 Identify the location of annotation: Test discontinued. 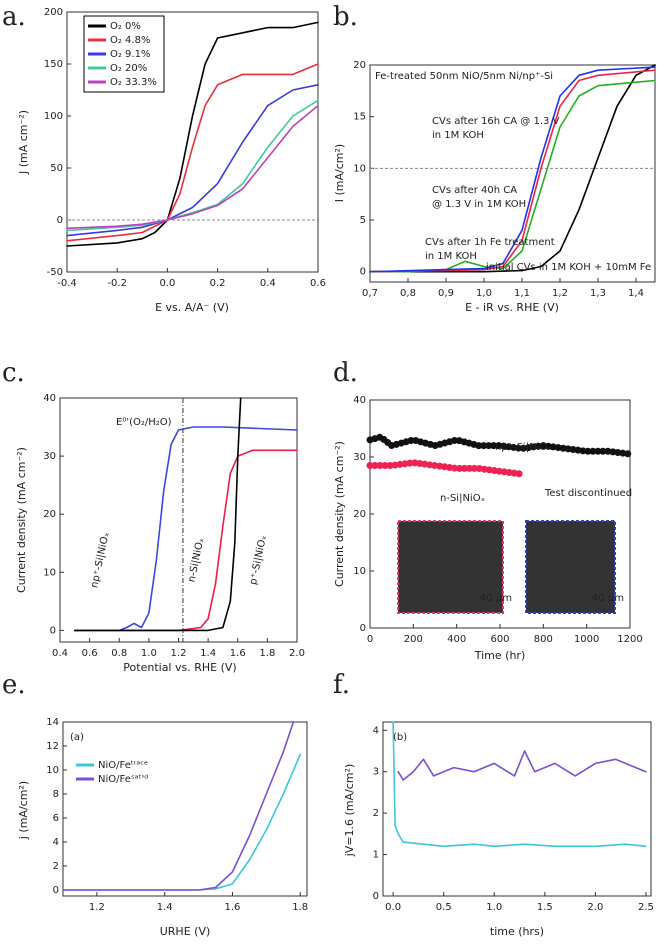
(588, 493).